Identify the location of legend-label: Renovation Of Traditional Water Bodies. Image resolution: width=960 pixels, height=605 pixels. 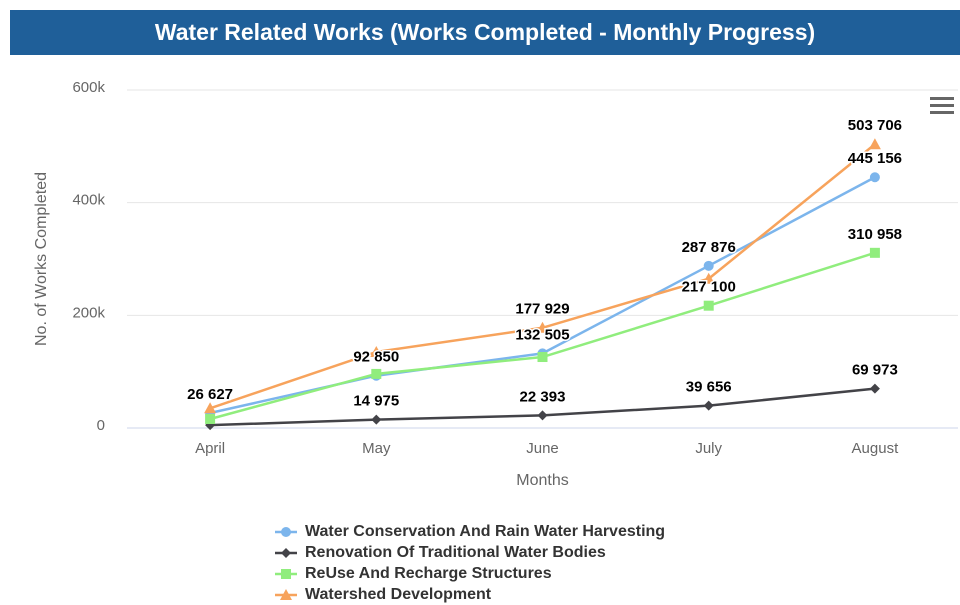
(455, 552).